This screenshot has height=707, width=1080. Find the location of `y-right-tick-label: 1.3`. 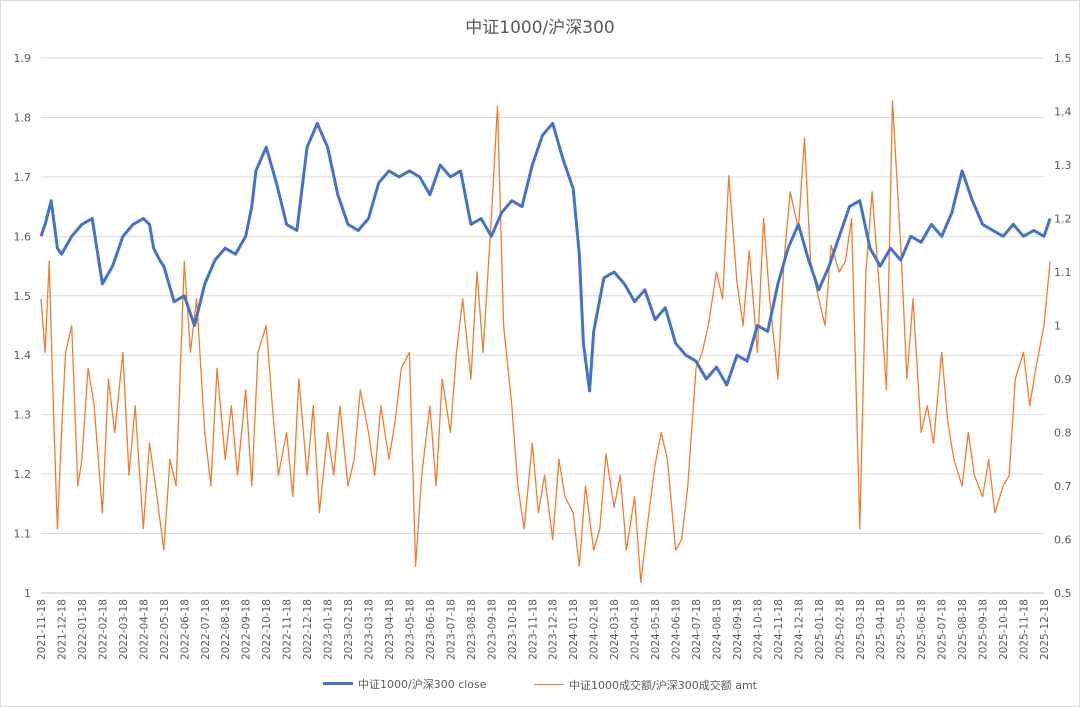

y-right-tick-label: 1.3 is located at coordinates (1063, 165).